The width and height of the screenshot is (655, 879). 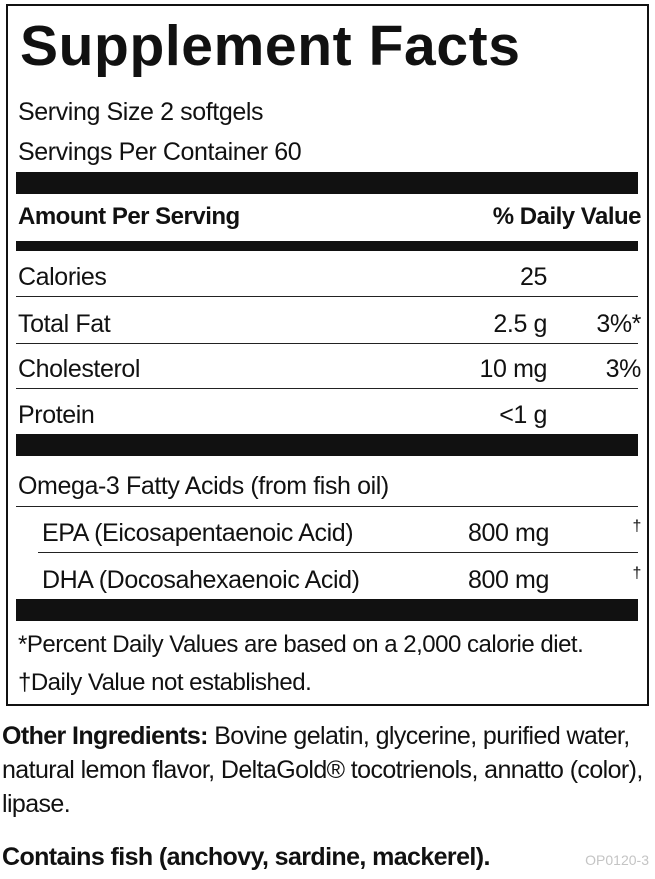 I want to click on nutrient-amount: <1 g, so click(x=523, y=415).